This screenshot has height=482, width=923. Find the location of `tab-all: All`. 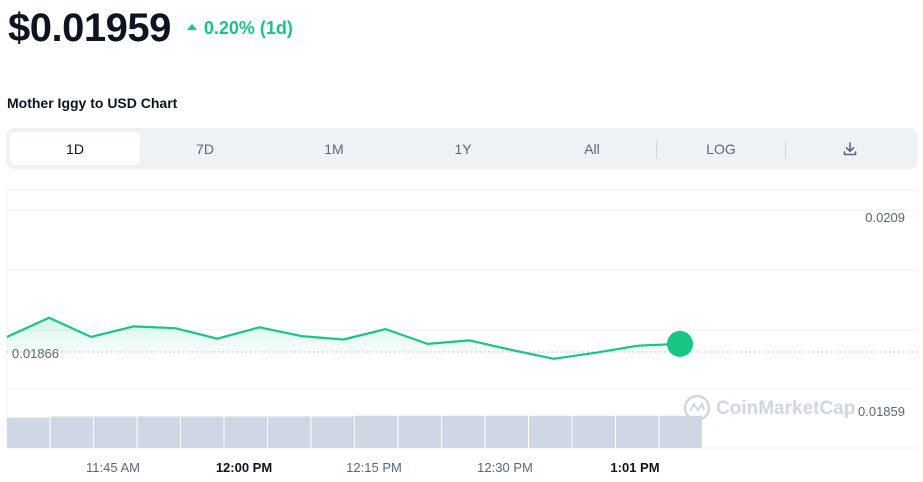

tab-all: All is located at coordinates (592, 148).